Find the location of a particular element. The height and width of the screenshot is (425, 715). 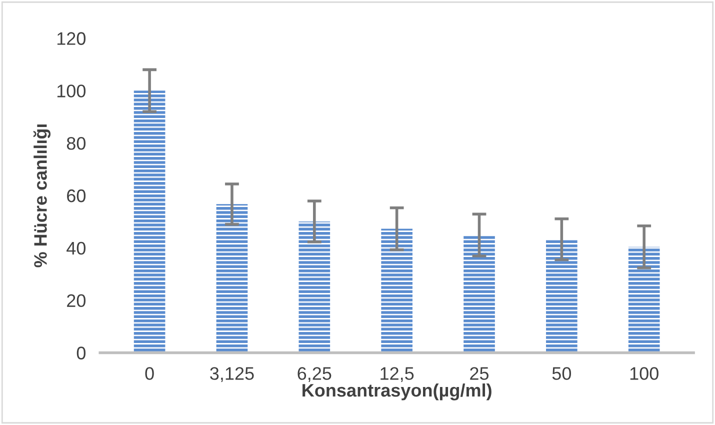

y-tick-label: 0 is located at coordinates (81, 353).